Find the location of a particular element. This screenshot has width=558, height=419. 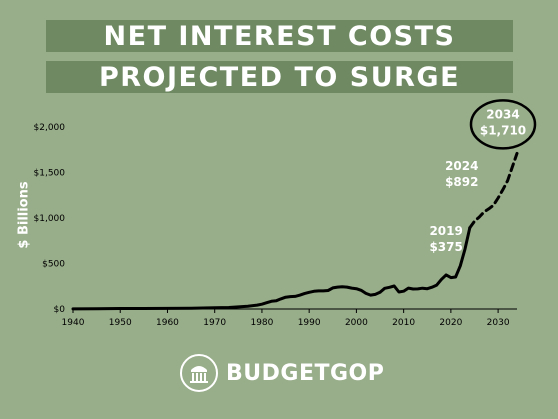

annotation-value-label: $892 is located at coordinates (461, 182).